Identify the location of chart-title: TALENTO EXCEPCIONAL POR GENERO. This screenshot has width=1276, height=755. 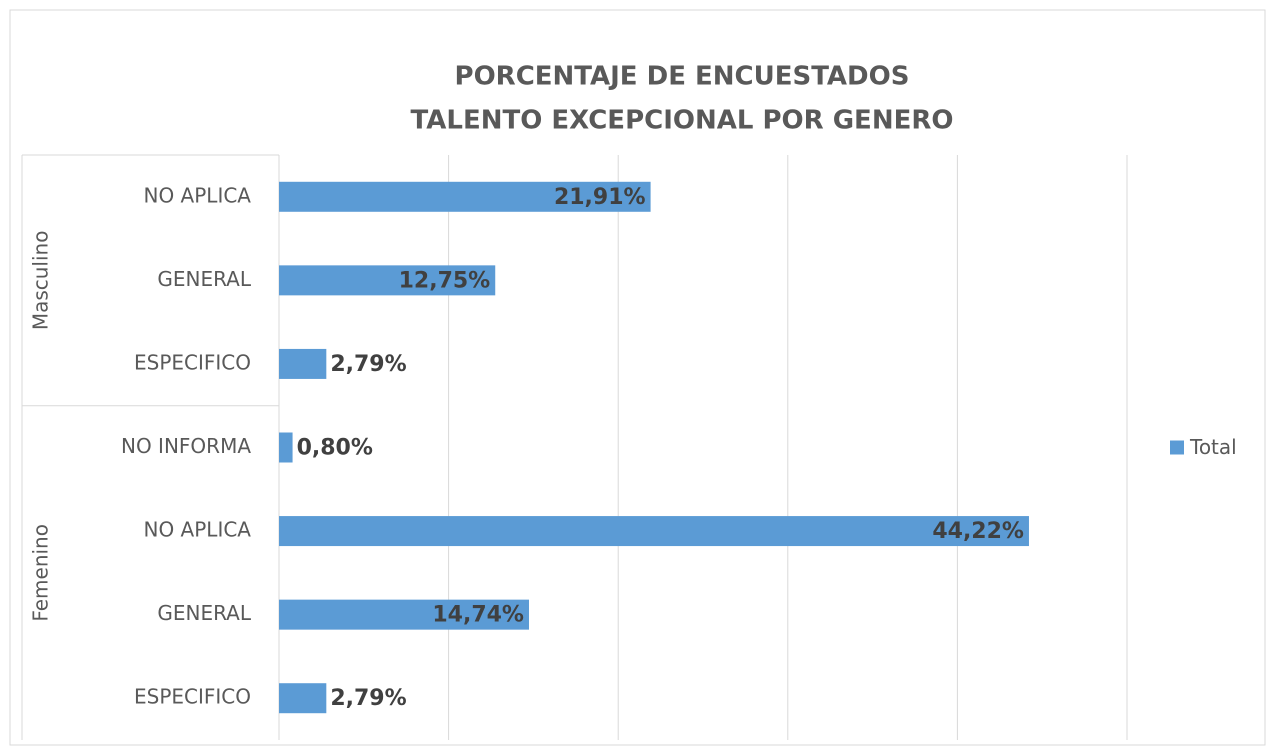
(682, 121).